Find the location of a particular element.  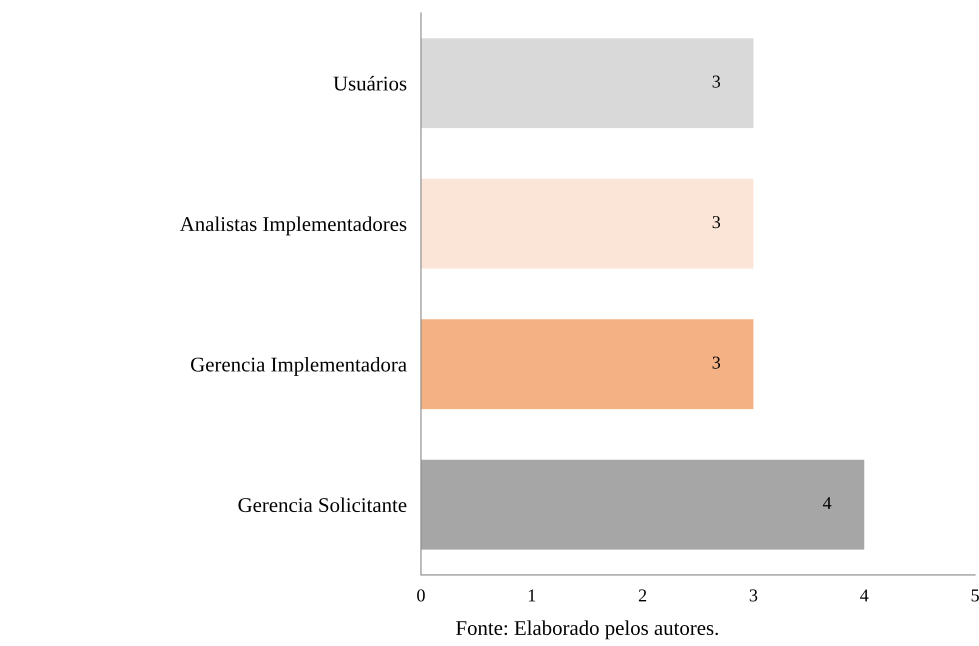

x-tick-label: 5 is located at coordinates (975, 596).